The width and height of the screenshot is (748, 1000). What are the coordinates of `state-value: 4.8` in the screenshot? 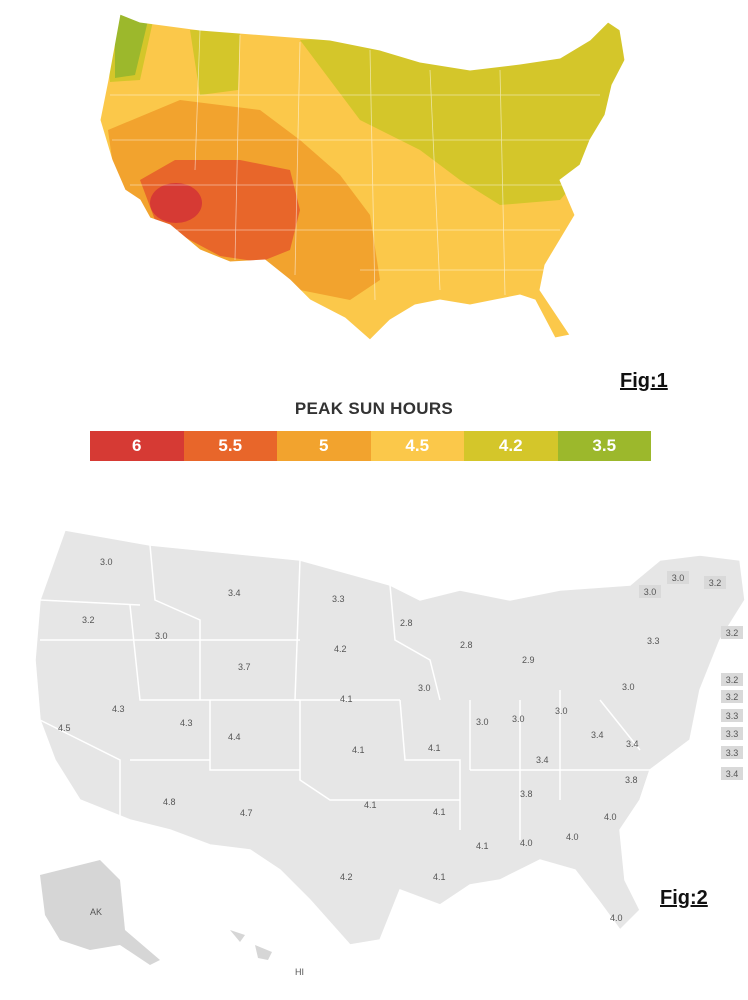 It's located at (169, 802).